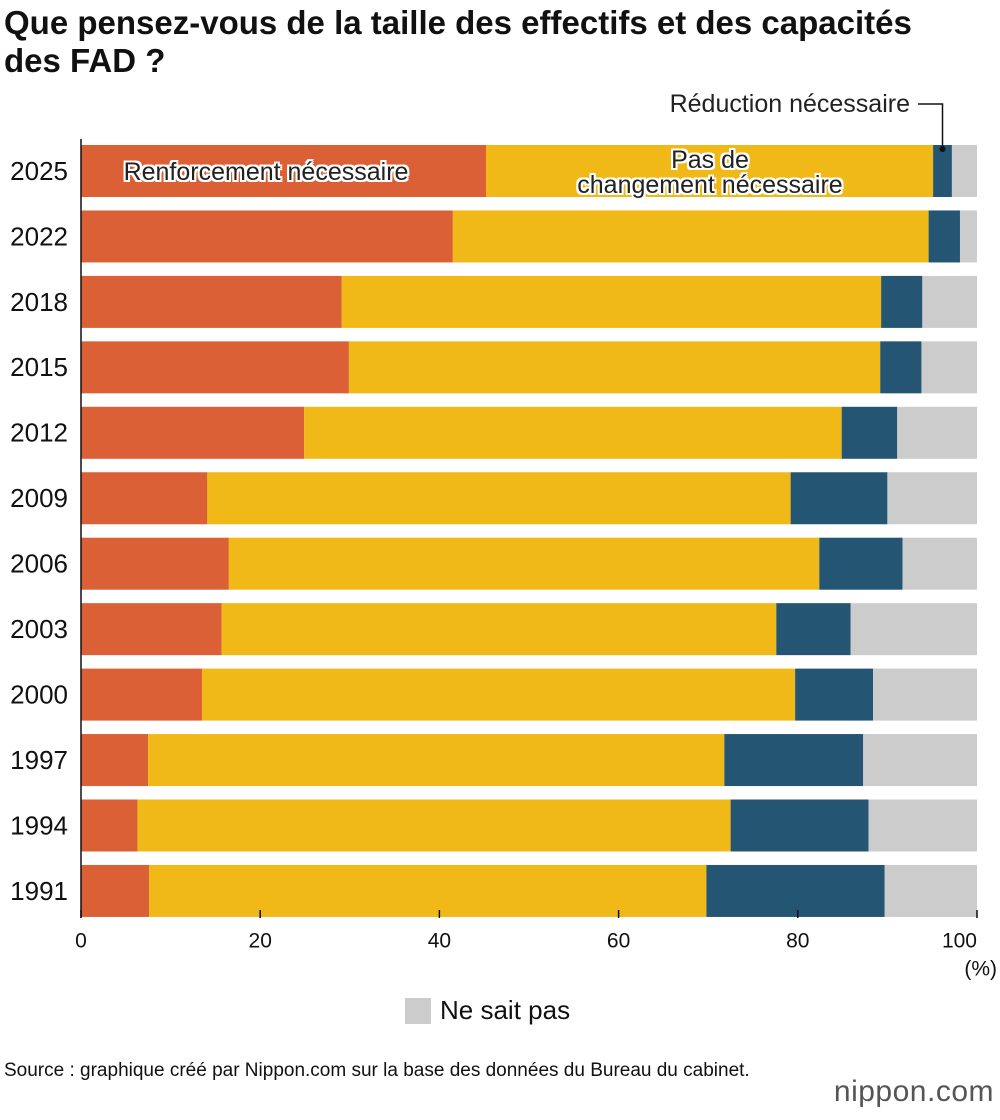  Describe the element at coordinates (439, 941) in the screenshot. I see `x-tick-label: 40` at that location.